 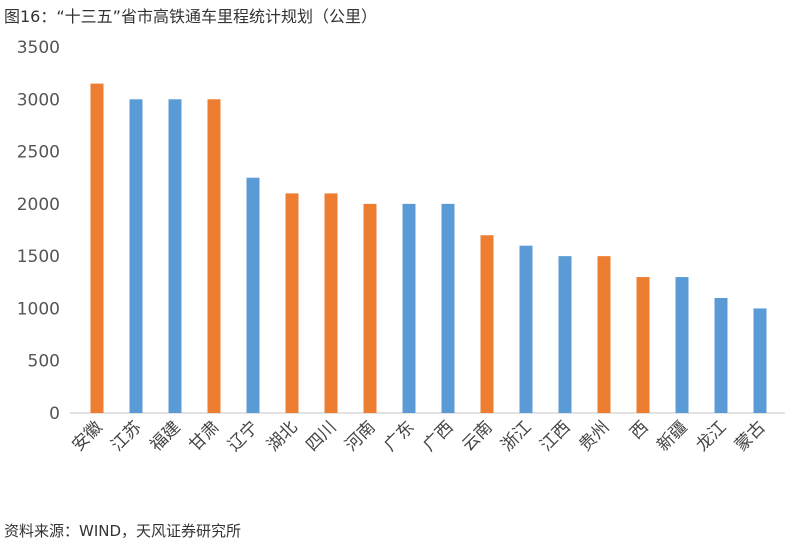 What do you see at coordinates (38, 257) in the screenshot?
I see `y-tick-label: 1500` at bounding box center [38, 257].